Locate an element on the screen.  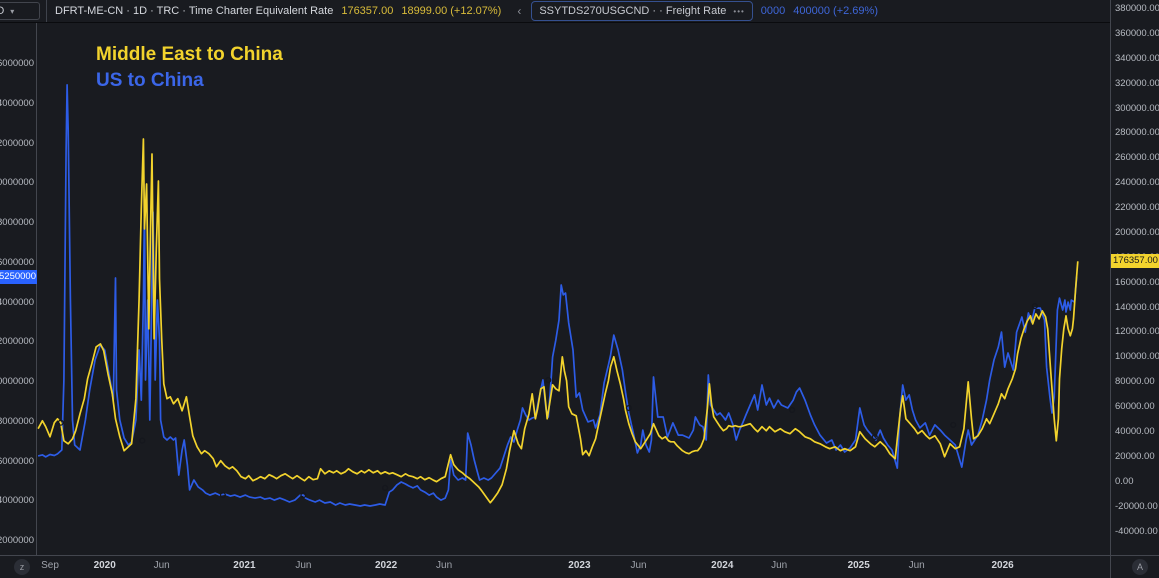
right-axis-tick: 160000.00 is located at coordinates (1137, 282).